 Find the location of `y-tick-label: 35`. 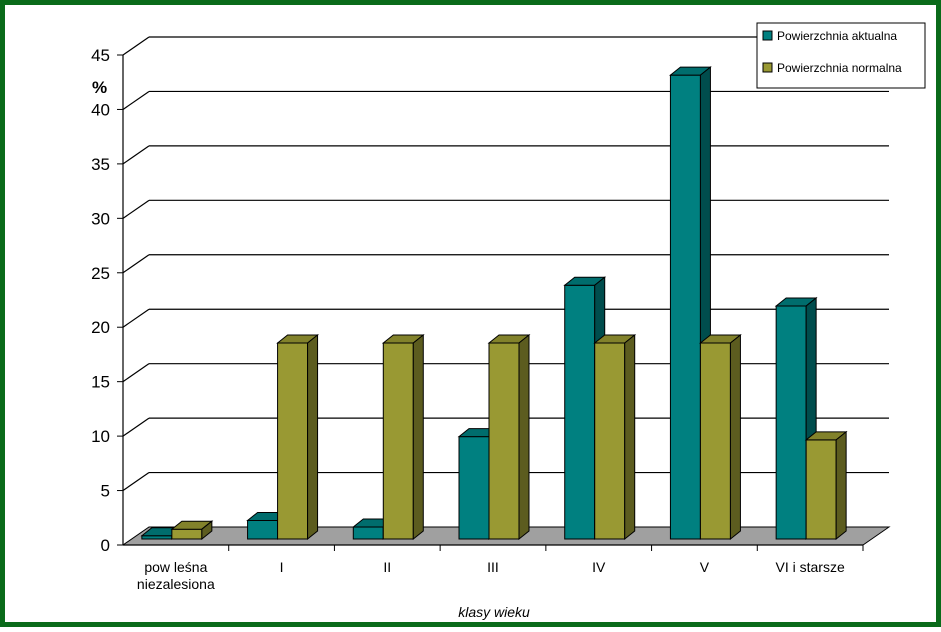

y-tick-label: 35 is located at coordinates (100, 164).